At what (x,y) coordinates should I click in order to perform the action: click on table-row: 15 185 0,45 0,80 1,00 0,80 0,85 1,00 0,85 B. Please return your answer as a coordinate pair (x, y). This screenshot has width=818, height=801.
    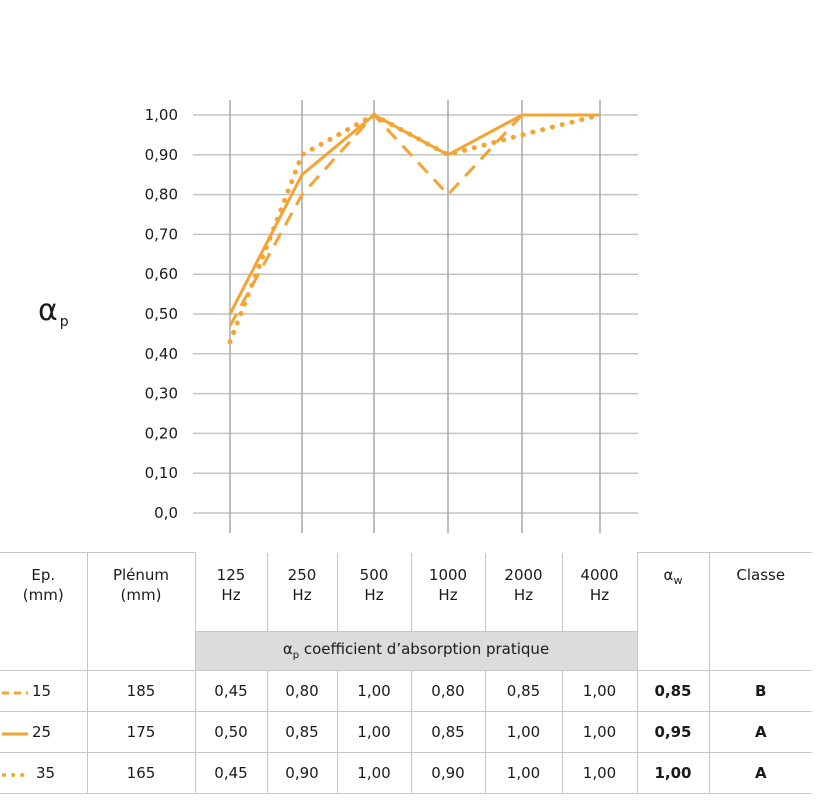
    Looking at the image, I should click on (406, 690).